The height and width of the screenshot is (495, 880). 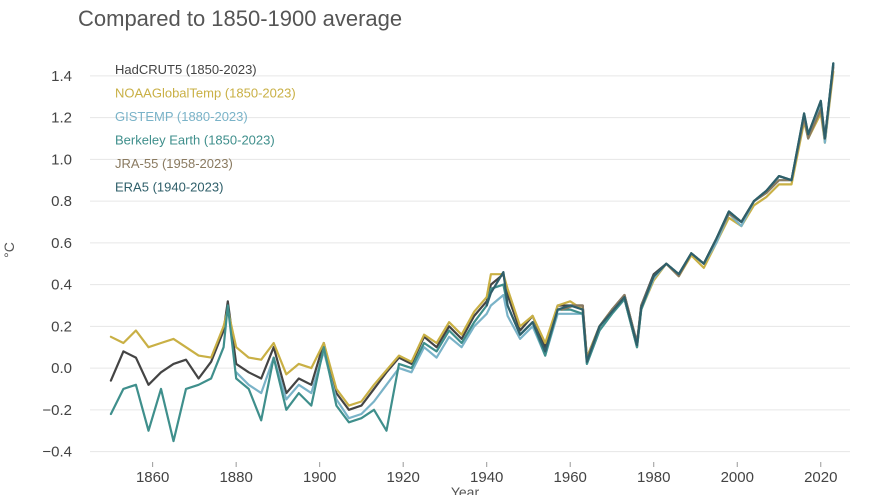 What do you see at coordinates (61, 243) in the screenshot?
I see `y-tick-label: 0.6` at bounding box center [61, 243].